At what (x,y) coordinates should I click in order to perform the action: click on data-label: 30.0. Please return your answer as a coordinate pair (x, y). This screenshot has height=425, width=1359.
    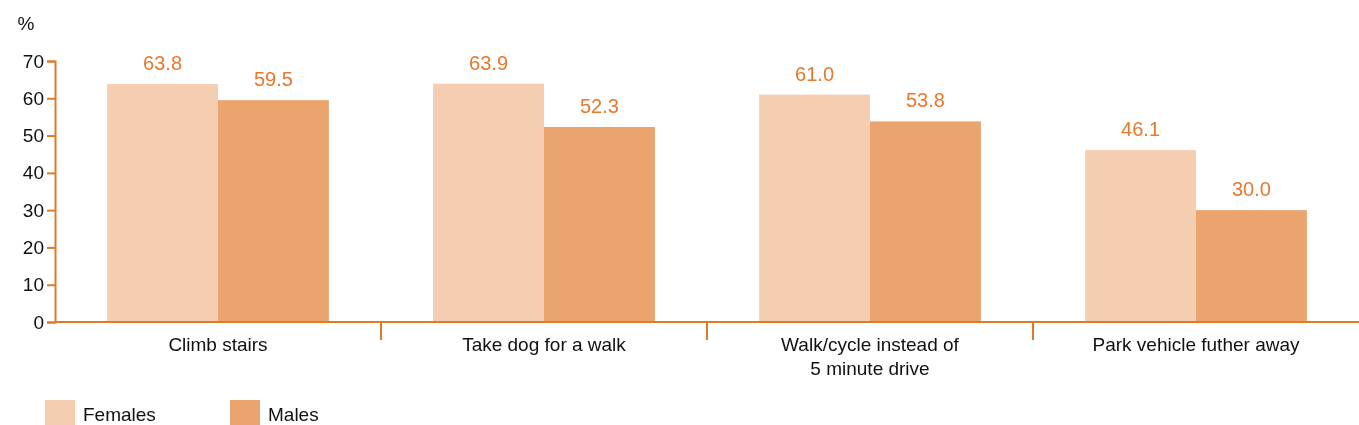
    Looking at the image, I should click on (1251, 189).